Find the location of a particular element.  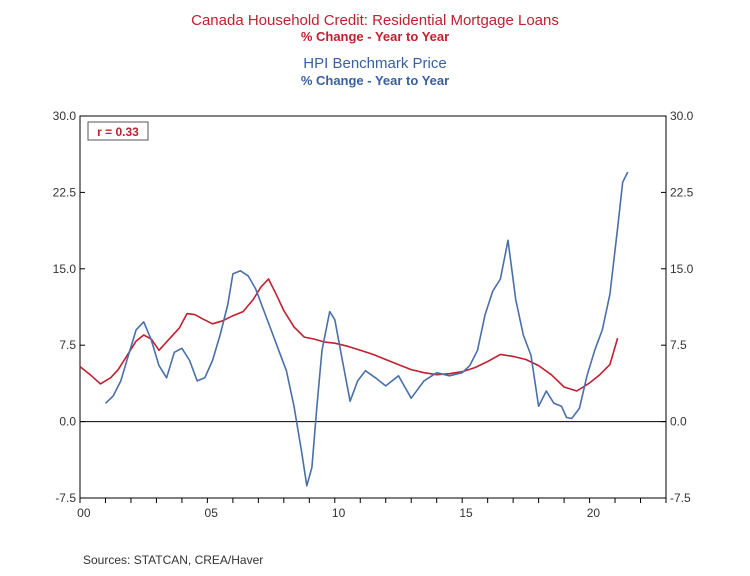

correlation-label: r = 0.33 is located at coordinates (118, 132).